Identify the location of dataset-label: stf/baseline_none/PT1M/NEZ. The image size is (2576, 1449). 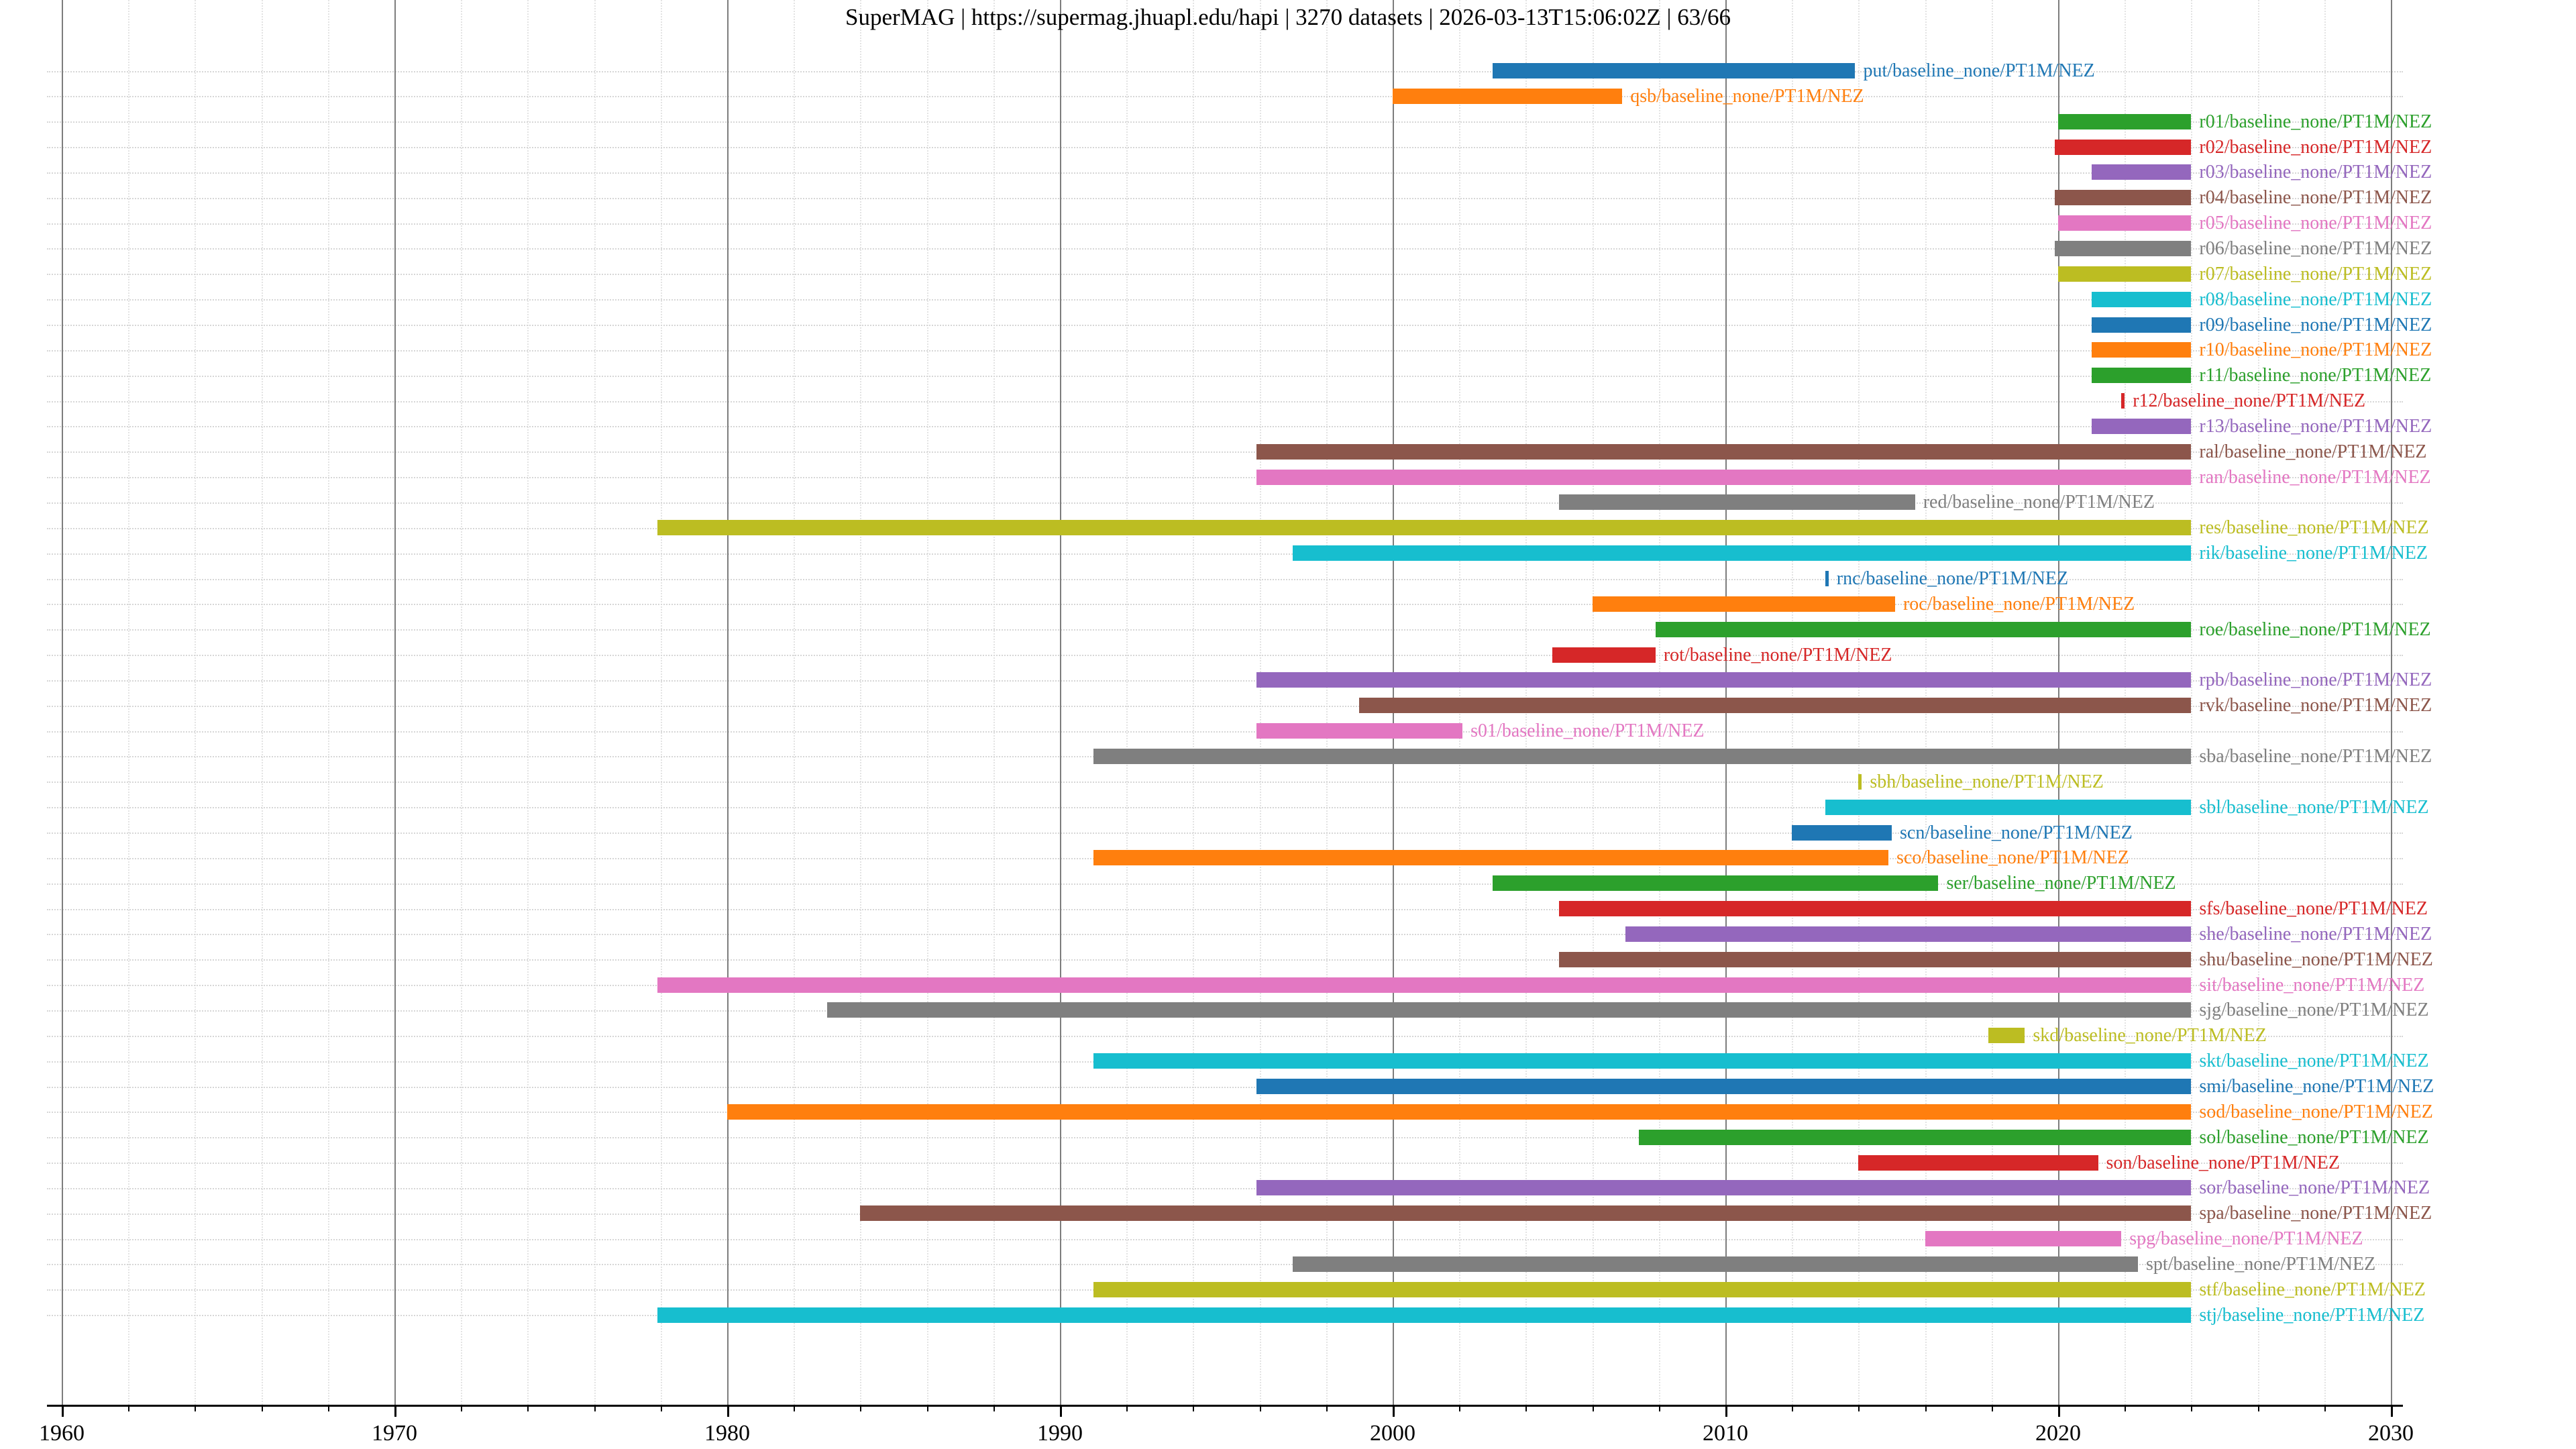
(2312, 1289).